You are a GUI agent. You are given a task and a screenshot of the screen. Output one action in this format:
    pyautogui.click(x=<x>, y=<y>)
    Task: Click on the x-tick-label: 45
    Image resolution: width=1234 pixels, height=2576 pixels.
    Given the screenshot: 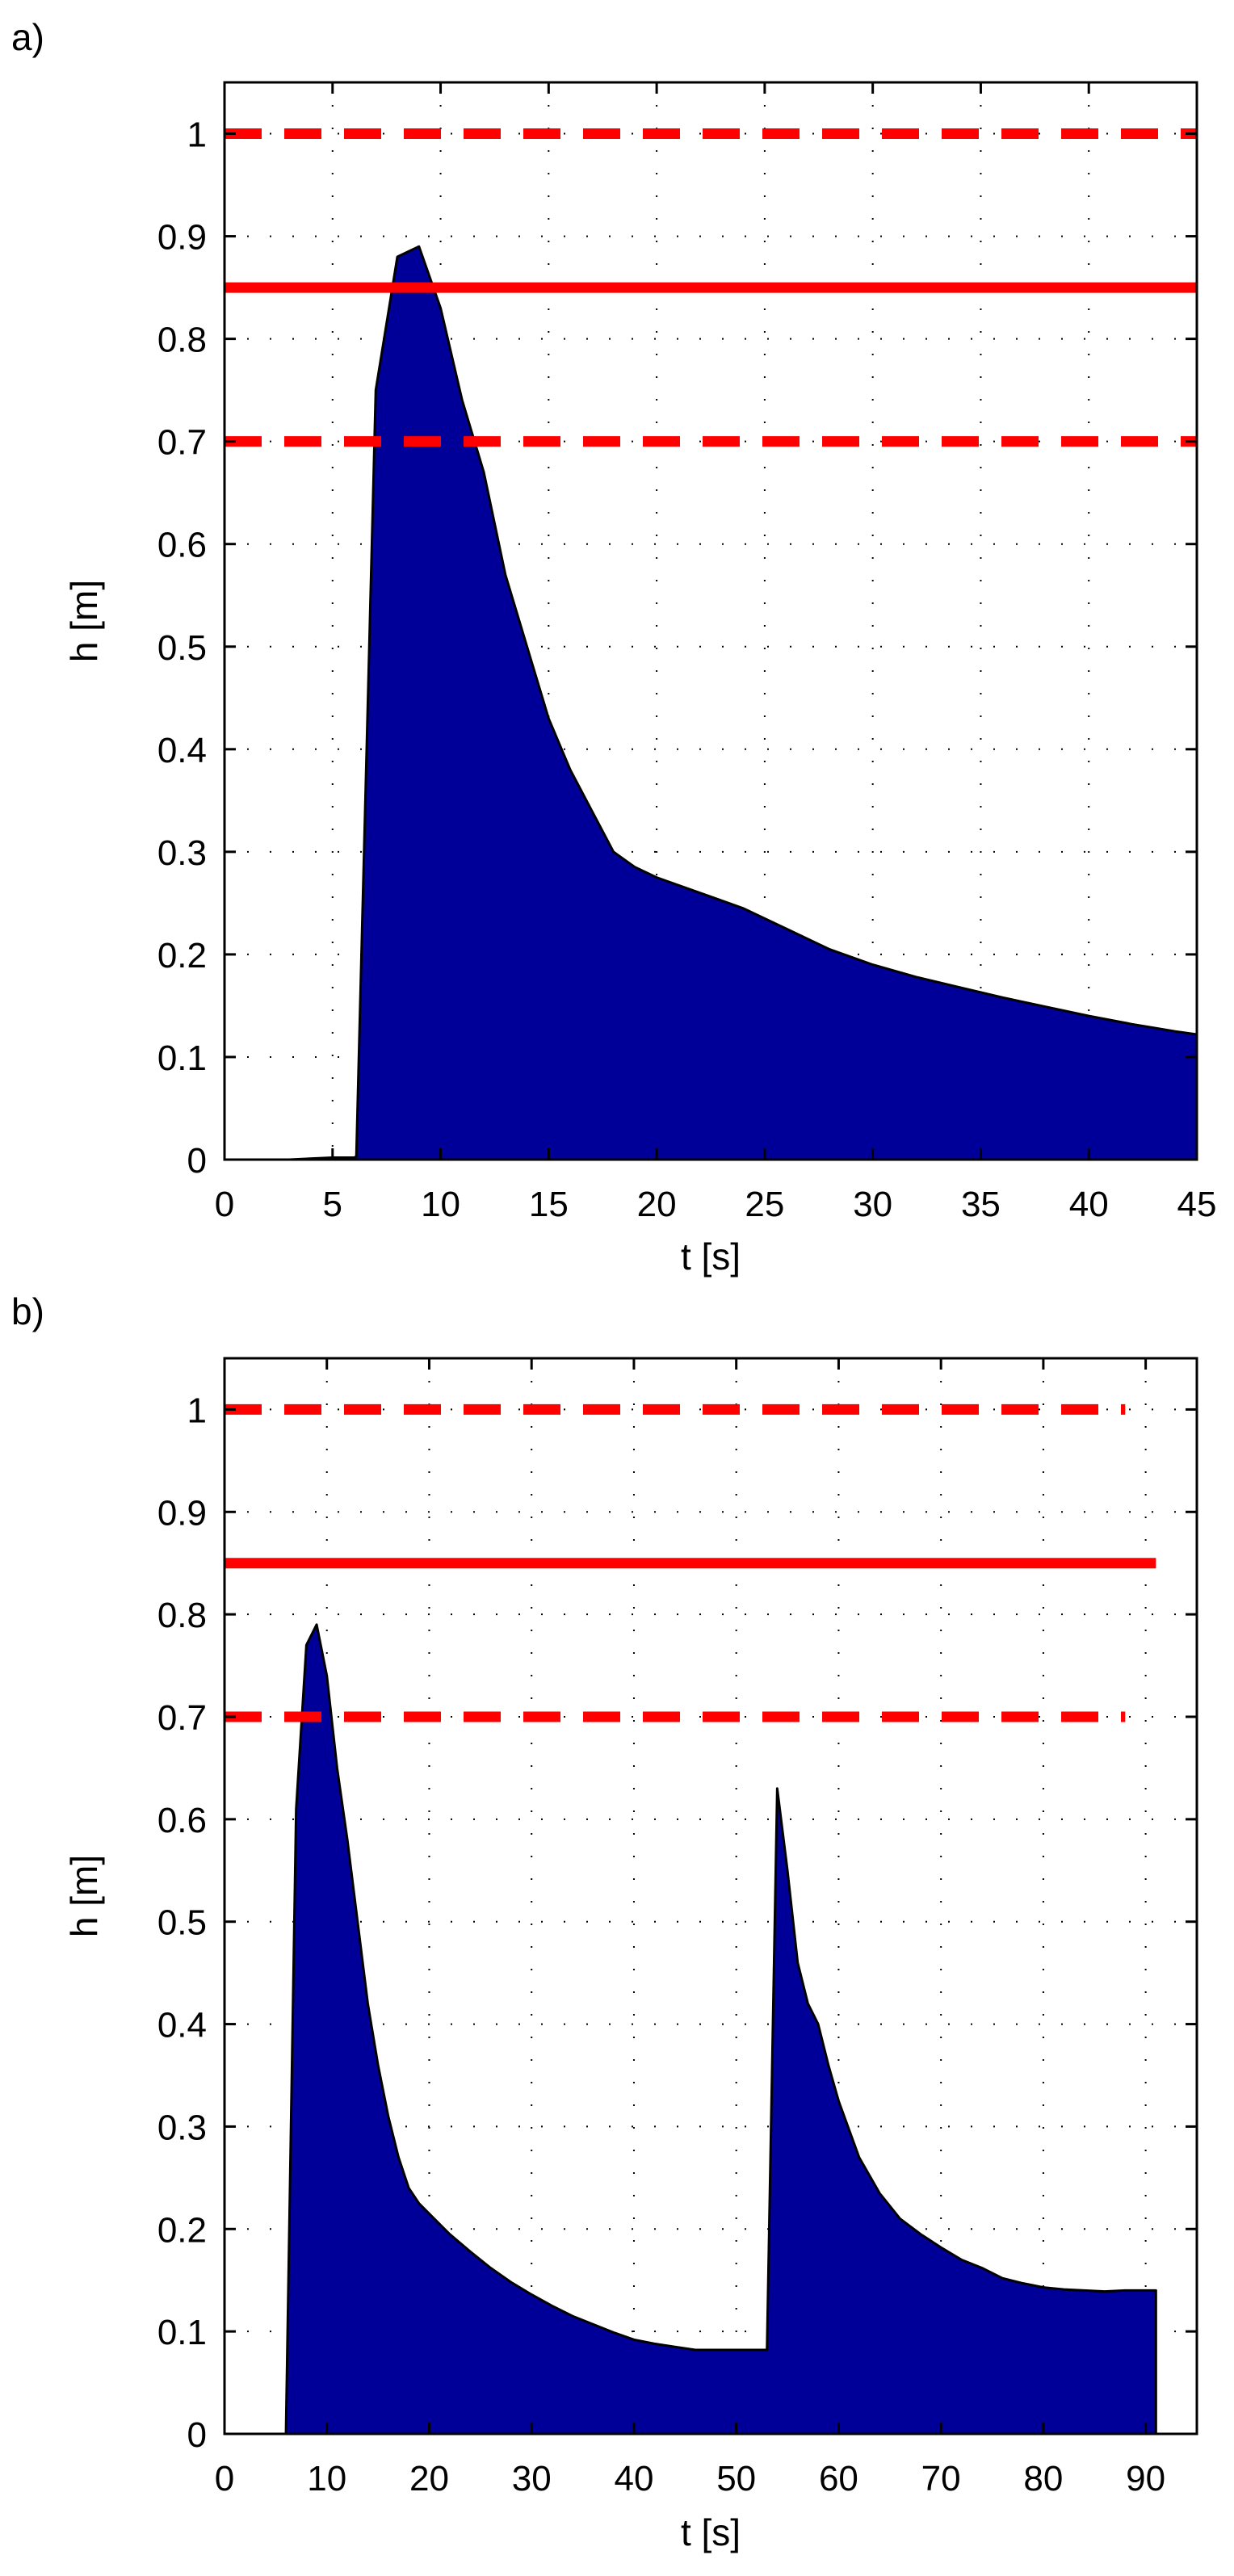 What is the action you would take?
    pyautogui.click(x=1197, y=1204)
    